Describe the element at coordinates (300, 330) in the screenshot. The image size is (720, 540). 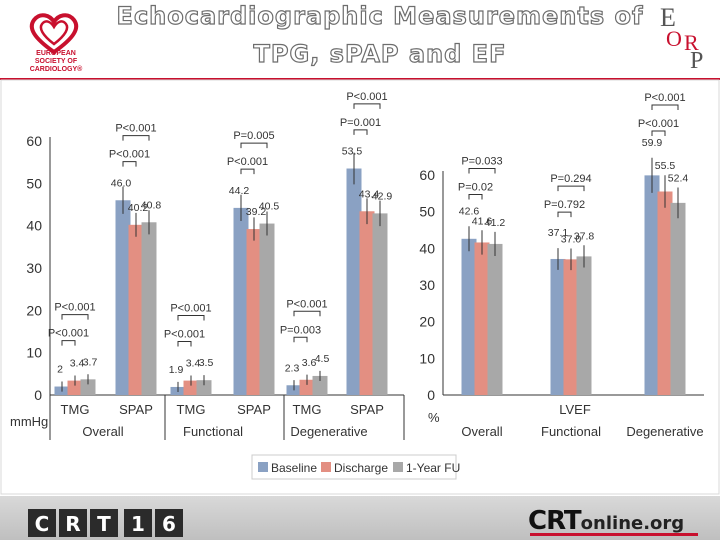
I see `p-value-label: P=0.003` at that location.